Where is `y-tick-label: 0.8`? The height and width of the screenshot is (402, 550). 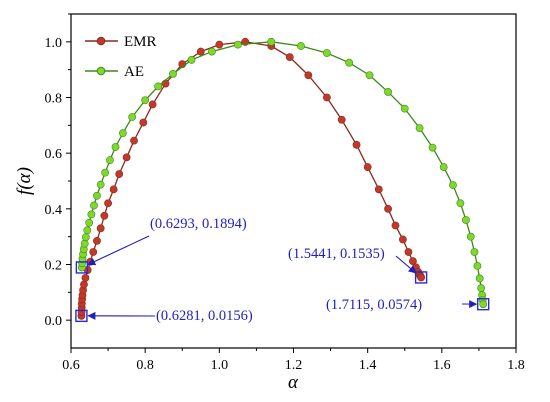
y-tick-label: 0.8 is located at coordinates (54, 99).